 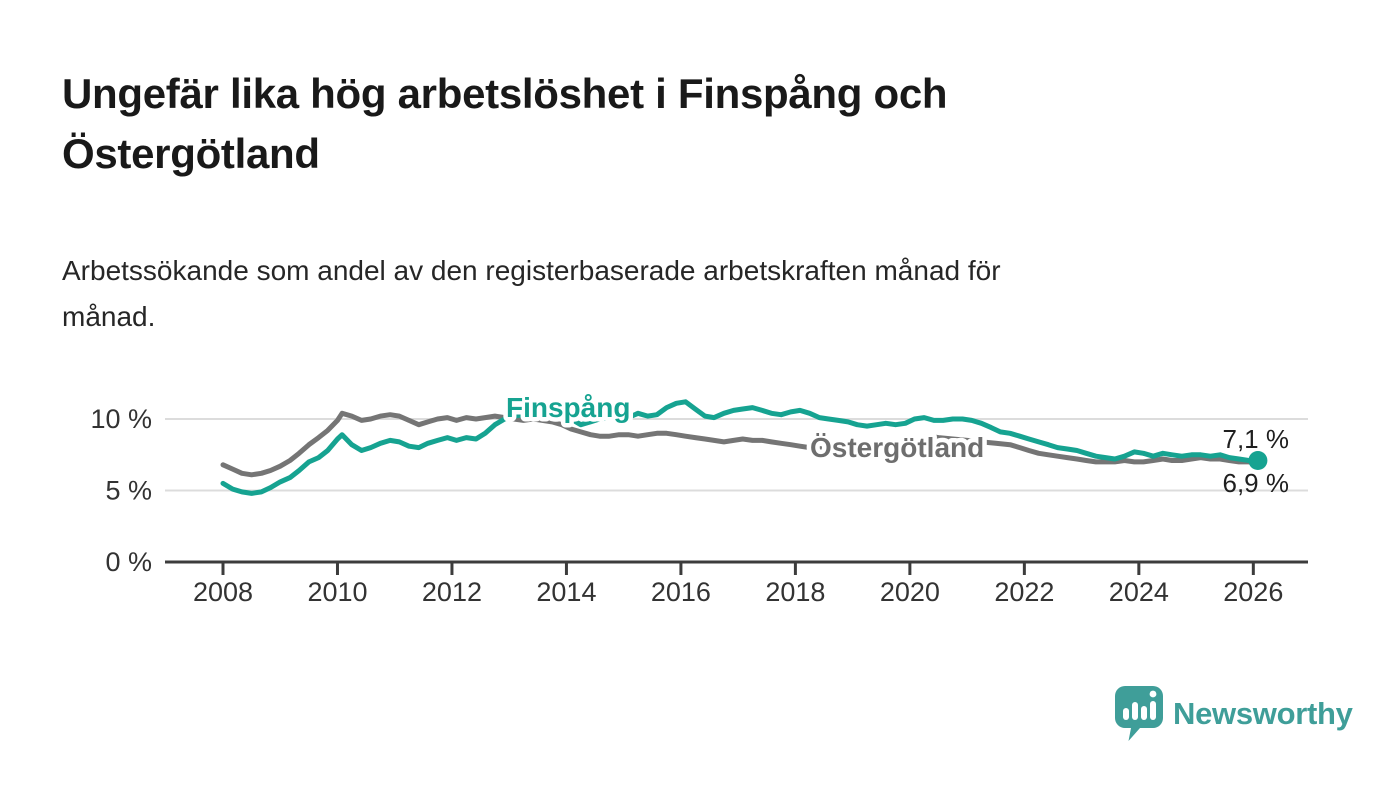 I want to click on chart-series-lines, so click(x=744, y=447).